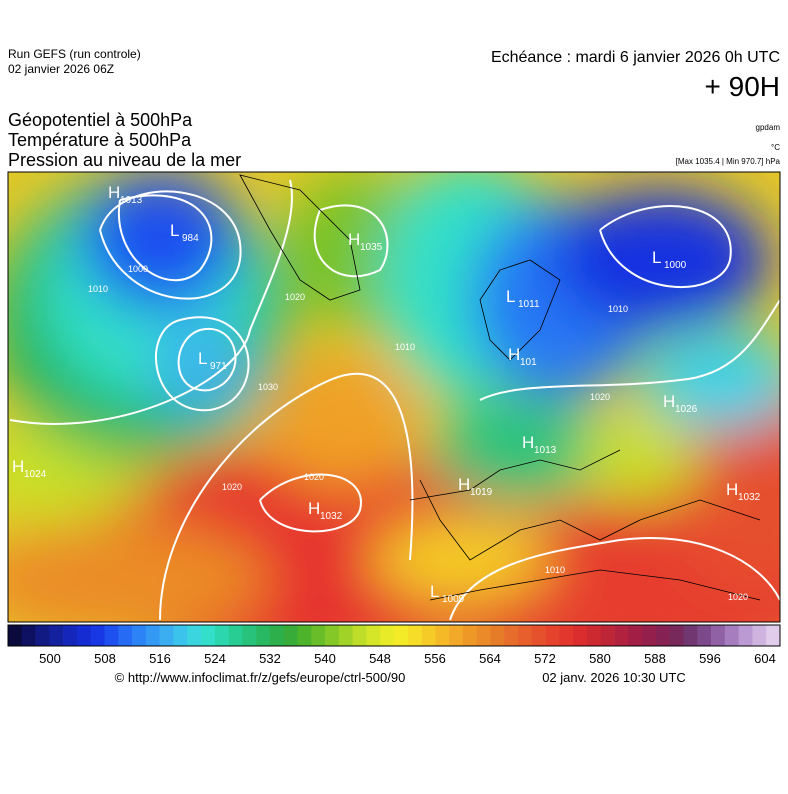 Image resolution: width=788 pixels, height=794 pixels. Describe the element at coordinates (215, 658) in the screenshot. I see `colorbar-tick-label: 524` at that location.